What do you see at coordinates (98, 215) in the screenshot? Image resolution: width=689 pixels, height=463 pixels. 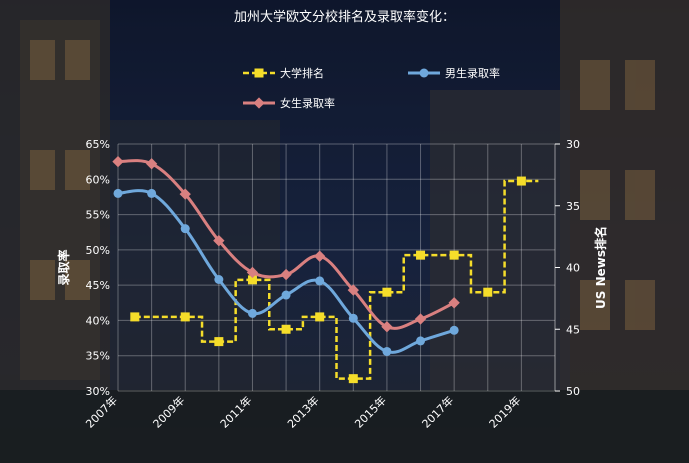 I see `y-left-tick-label: 55%` at bounding box center [98, 215].